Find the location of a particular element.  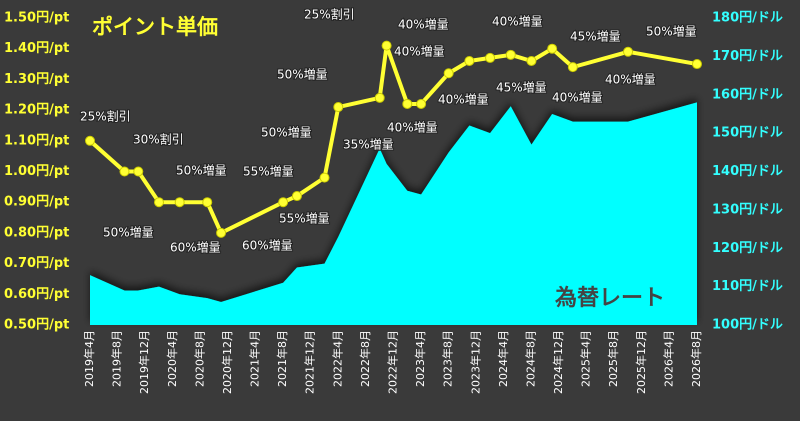

y-tick-label: 1.00円/pt is located at coordinates (36, 171).